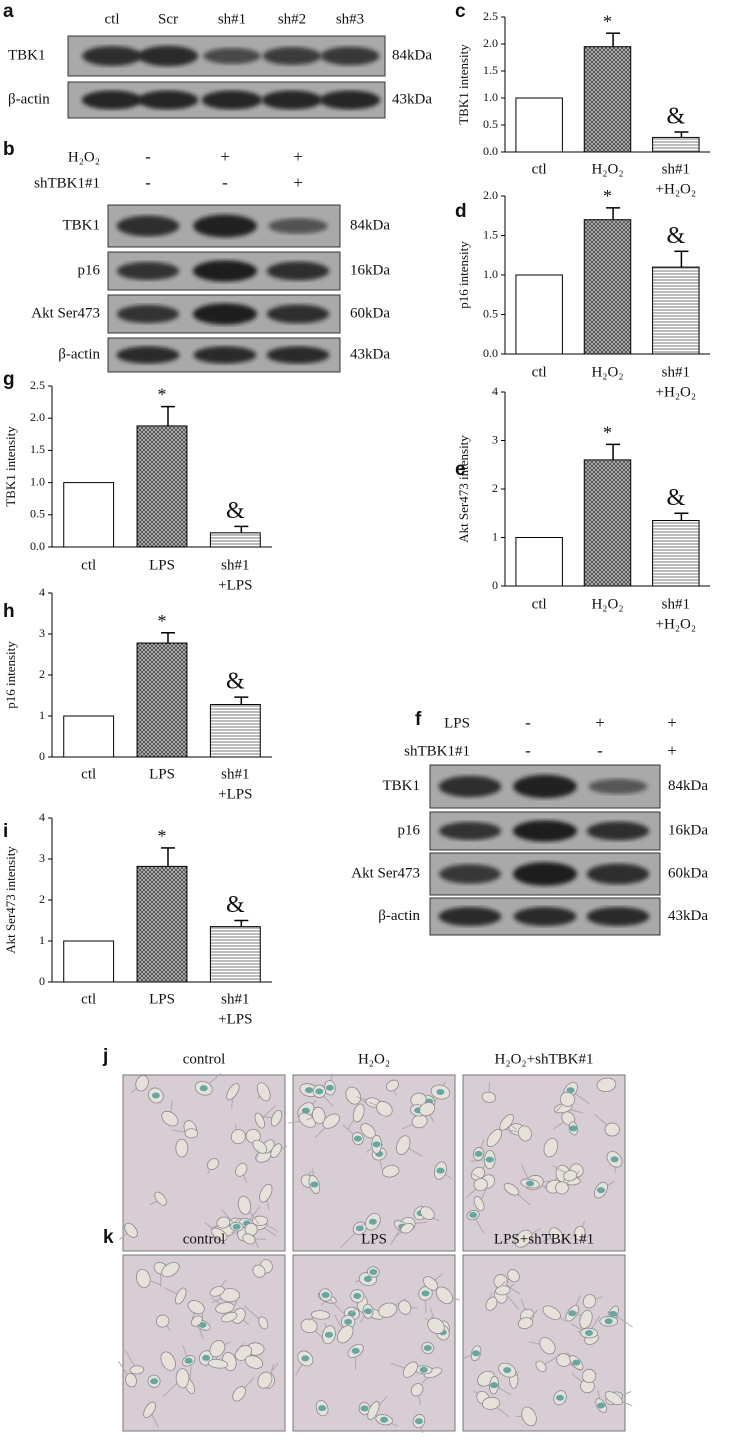 The width and height of the screenshot is (746, 1440). What do you see at coordinates (418, 719) in the screenshot?
I see `panel-label: f` at bounding box center [418, 719].